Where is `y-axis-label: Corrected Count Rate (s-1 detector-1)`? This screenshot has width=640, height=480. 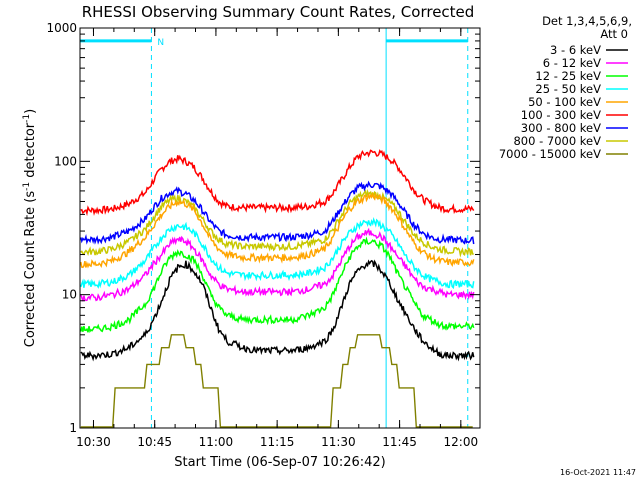
y-axis-label: Corrected Count Rate (s-1 detector-1) is located at coordinates (30, 228).